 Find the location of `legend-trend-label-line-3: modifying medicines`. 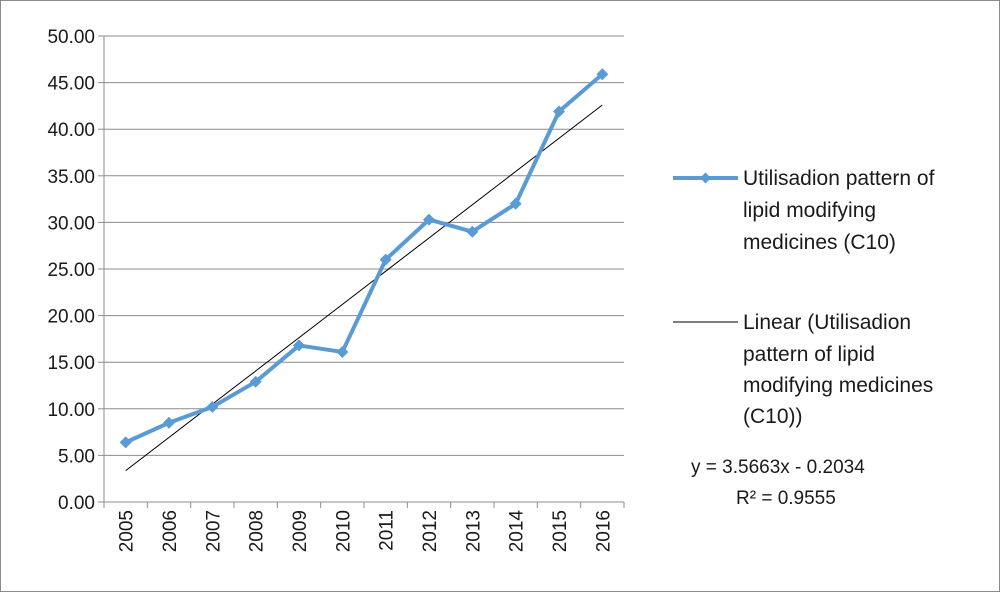

legend-trend-label-line-3: modifying medicines is located at coordinates (838, 385).